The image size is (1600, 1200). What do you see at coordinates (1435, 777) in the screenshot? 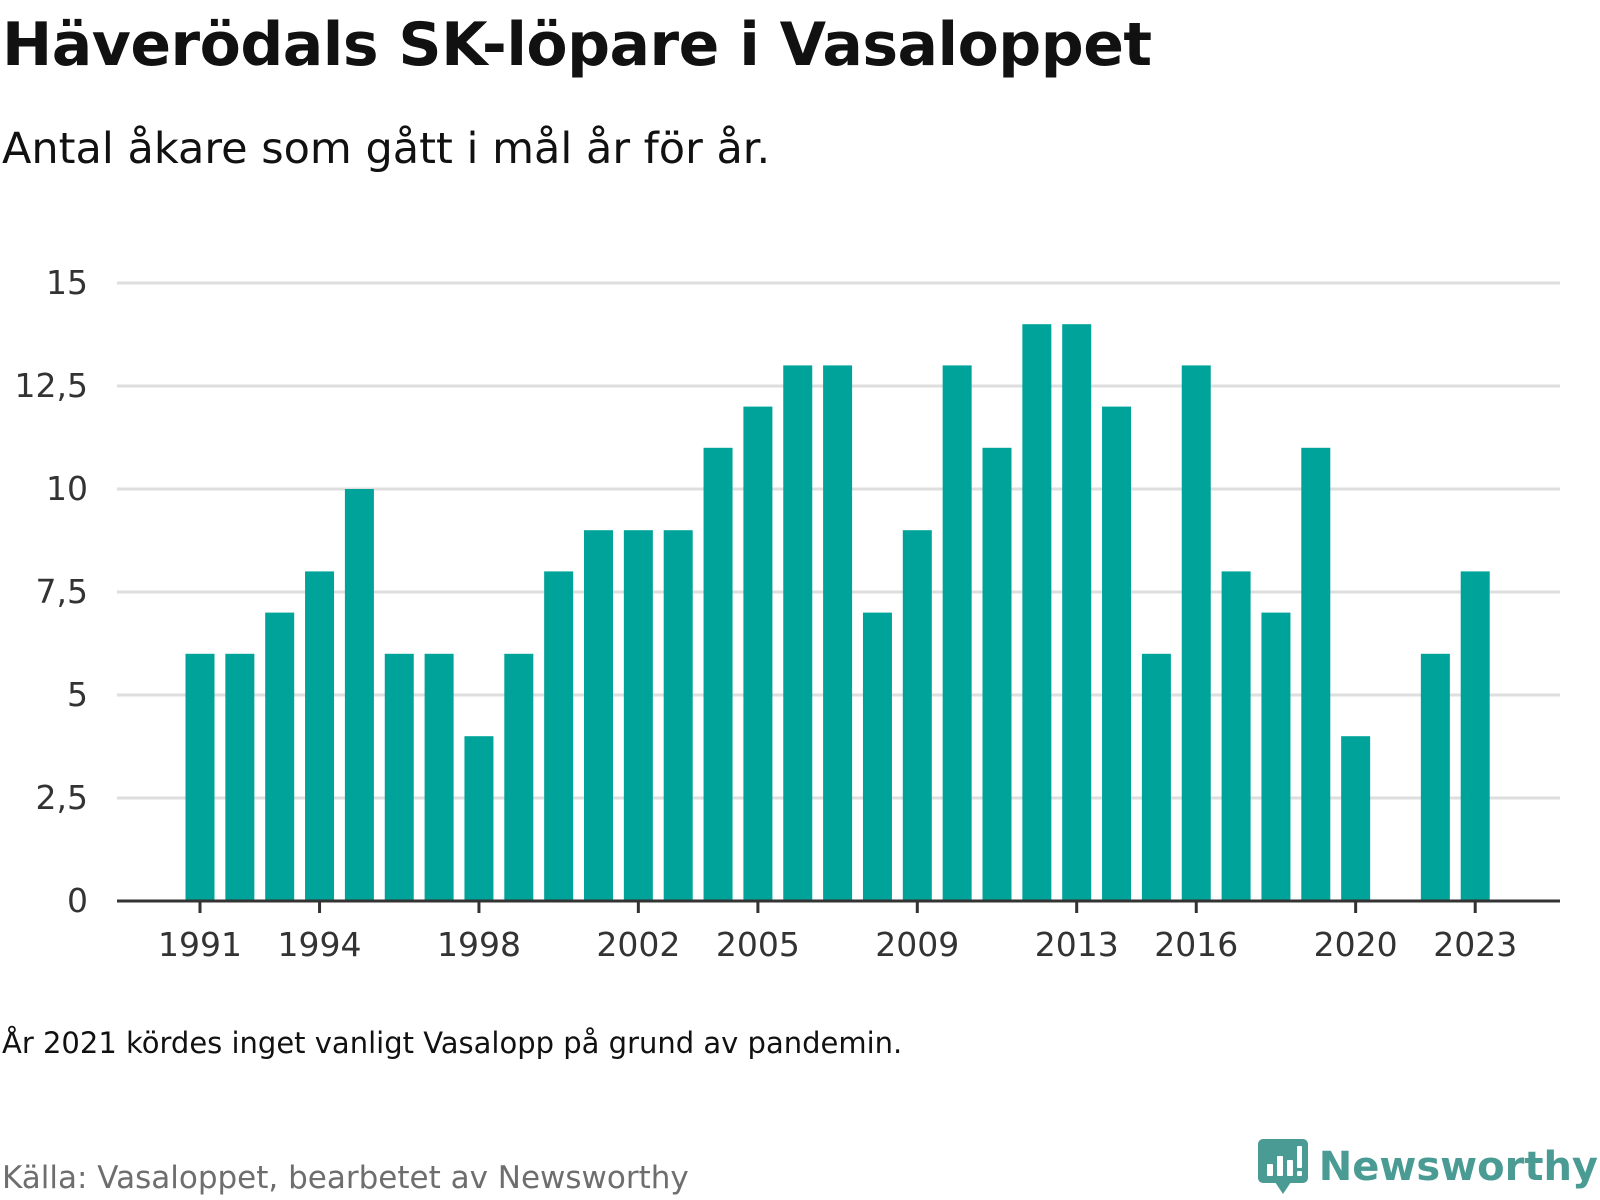
I see `bar-2022` at bounding box center [1435, 777].